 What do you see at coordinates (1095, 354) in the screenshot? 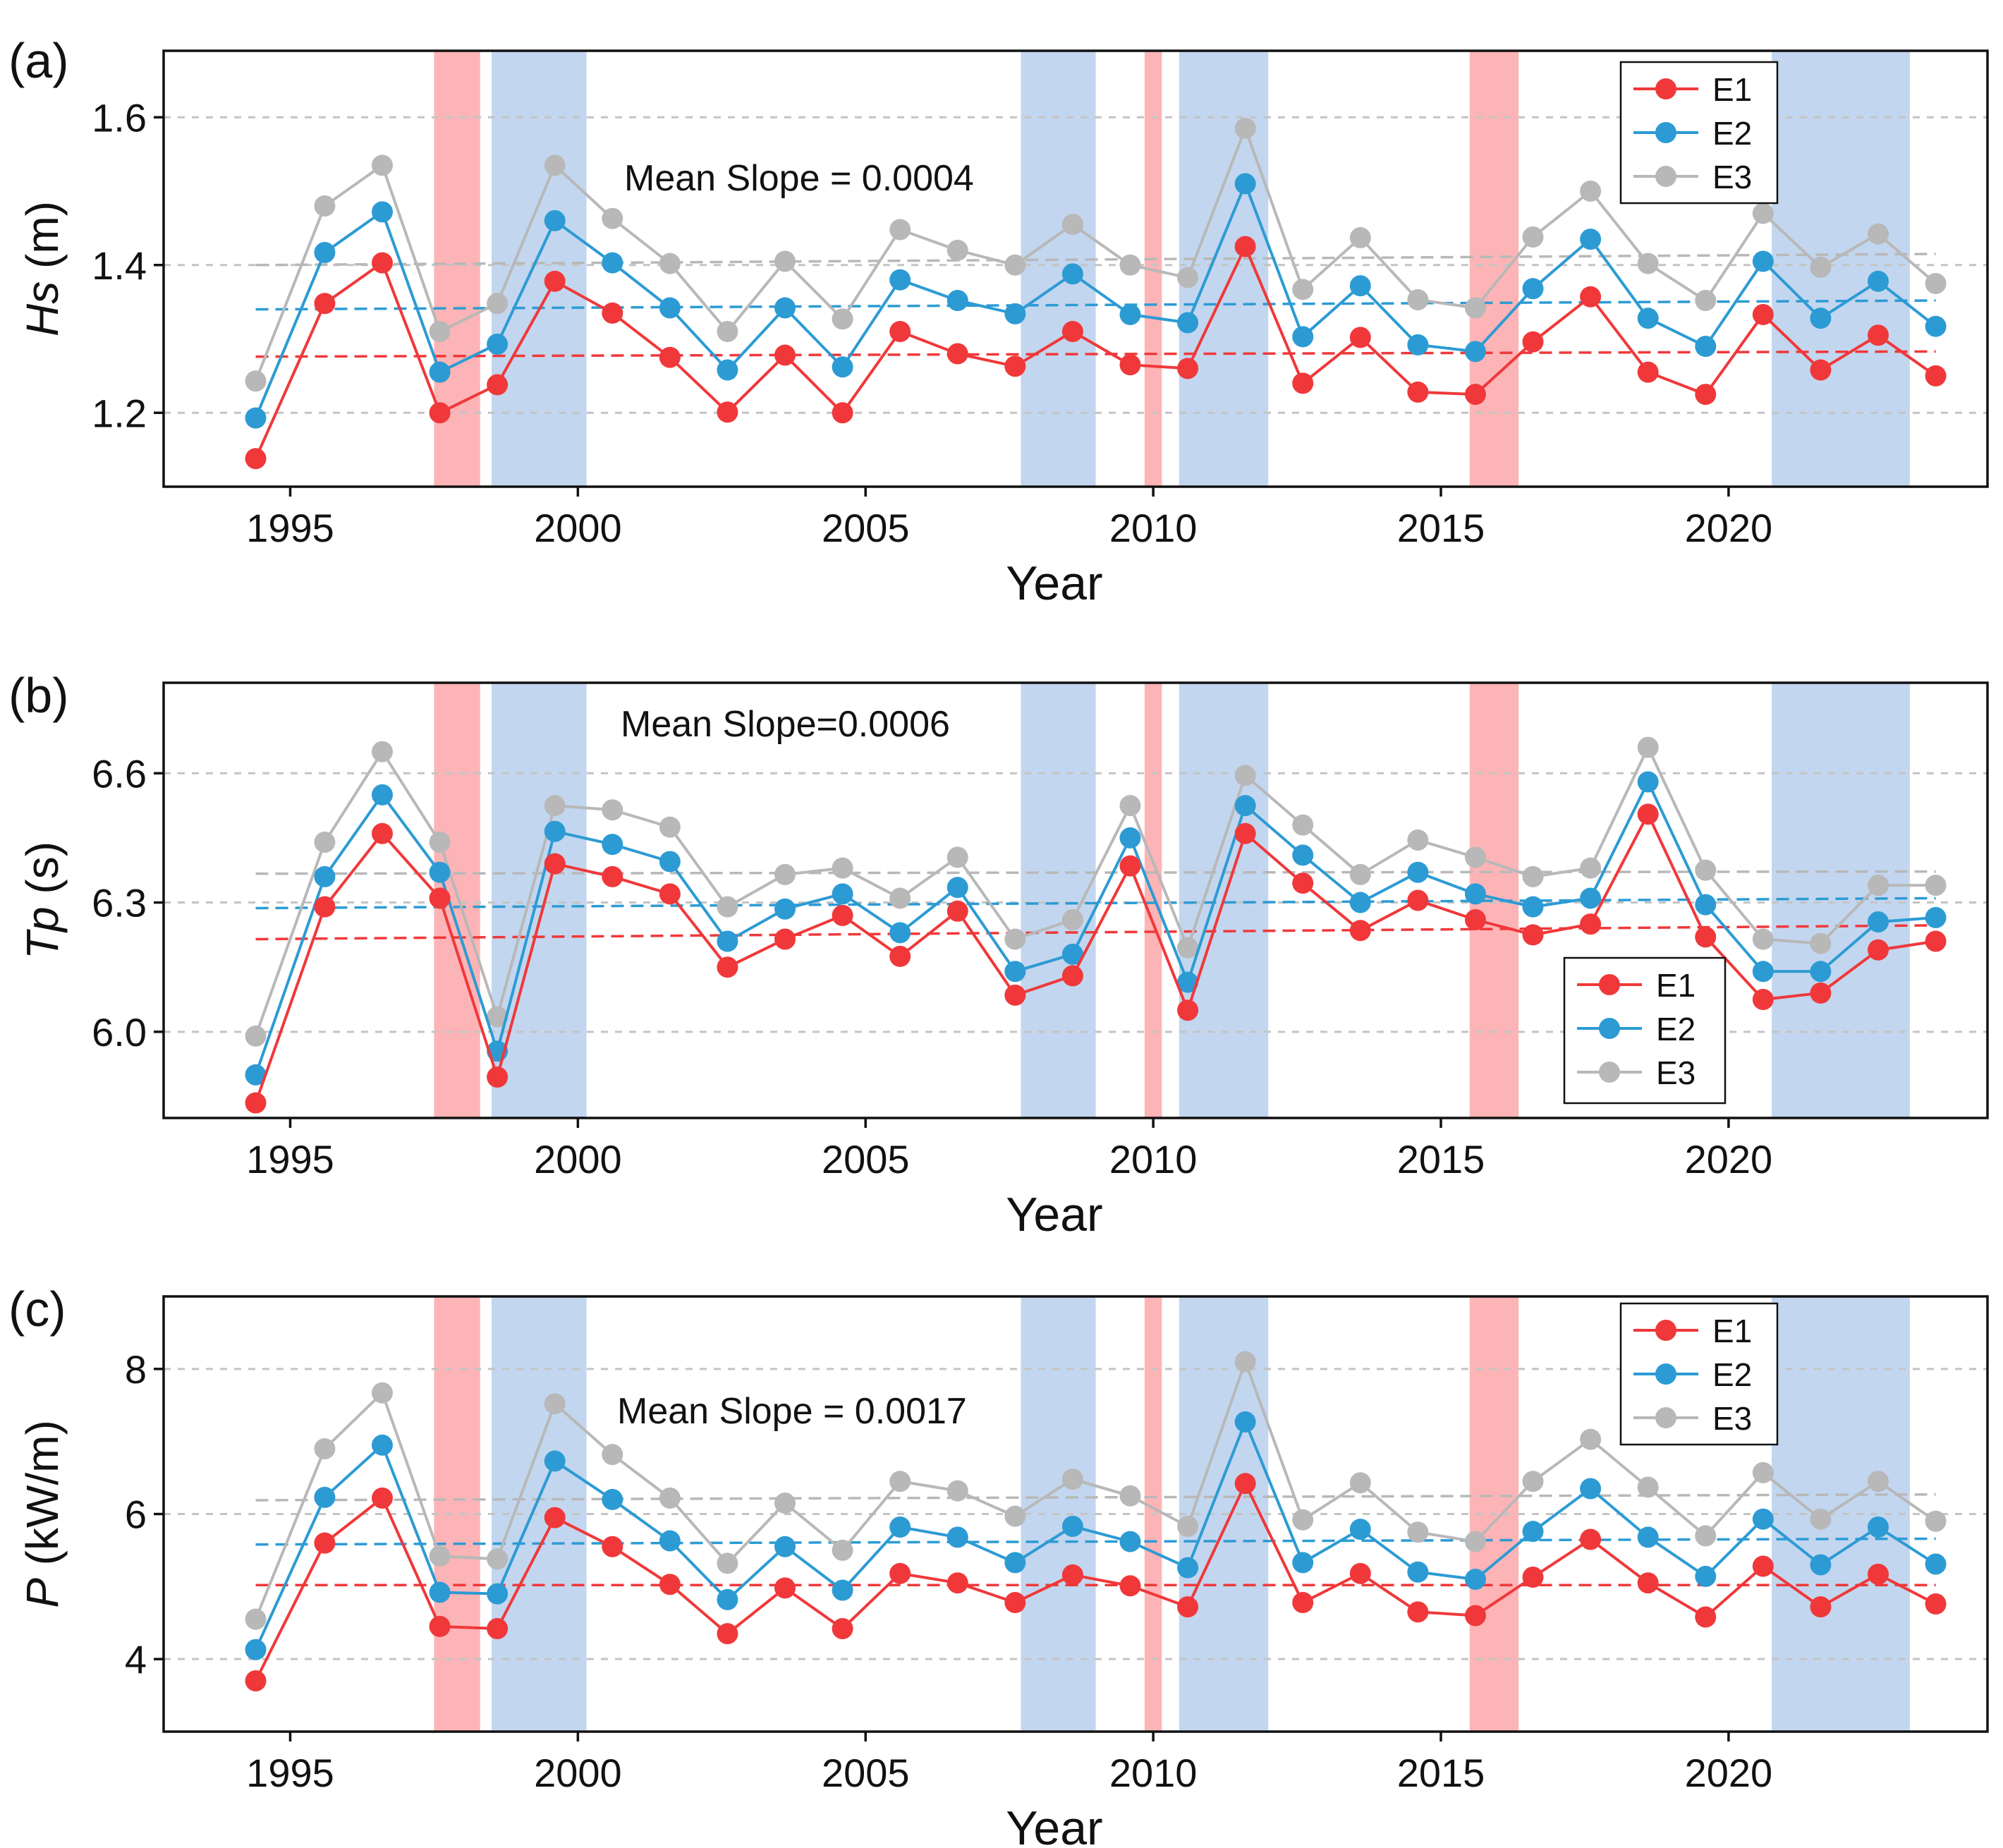
I see `trend-line-e1` at bounding box center [1095, 354].